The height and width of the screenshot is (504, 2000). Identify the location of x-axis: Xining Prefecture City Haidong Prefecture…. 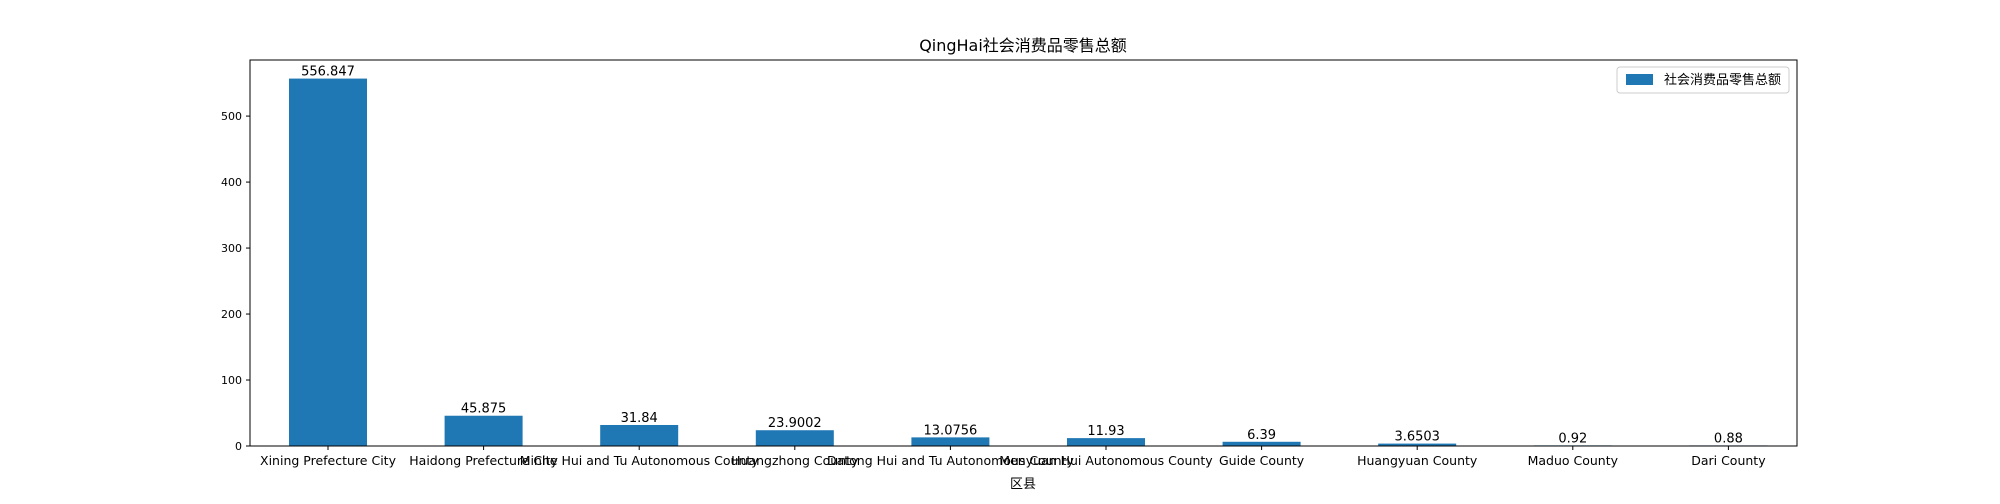
(1013, 457).